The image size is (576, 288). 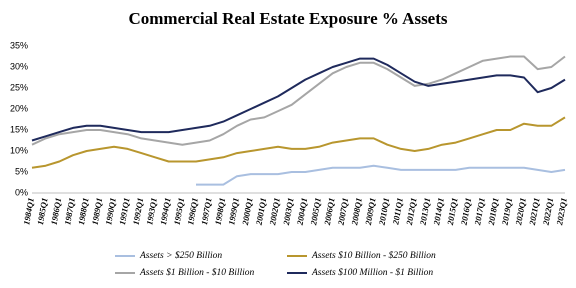 I want to click on legend-label: Assets $10 Billion - $250 Billion, so click(x=373, y=255).